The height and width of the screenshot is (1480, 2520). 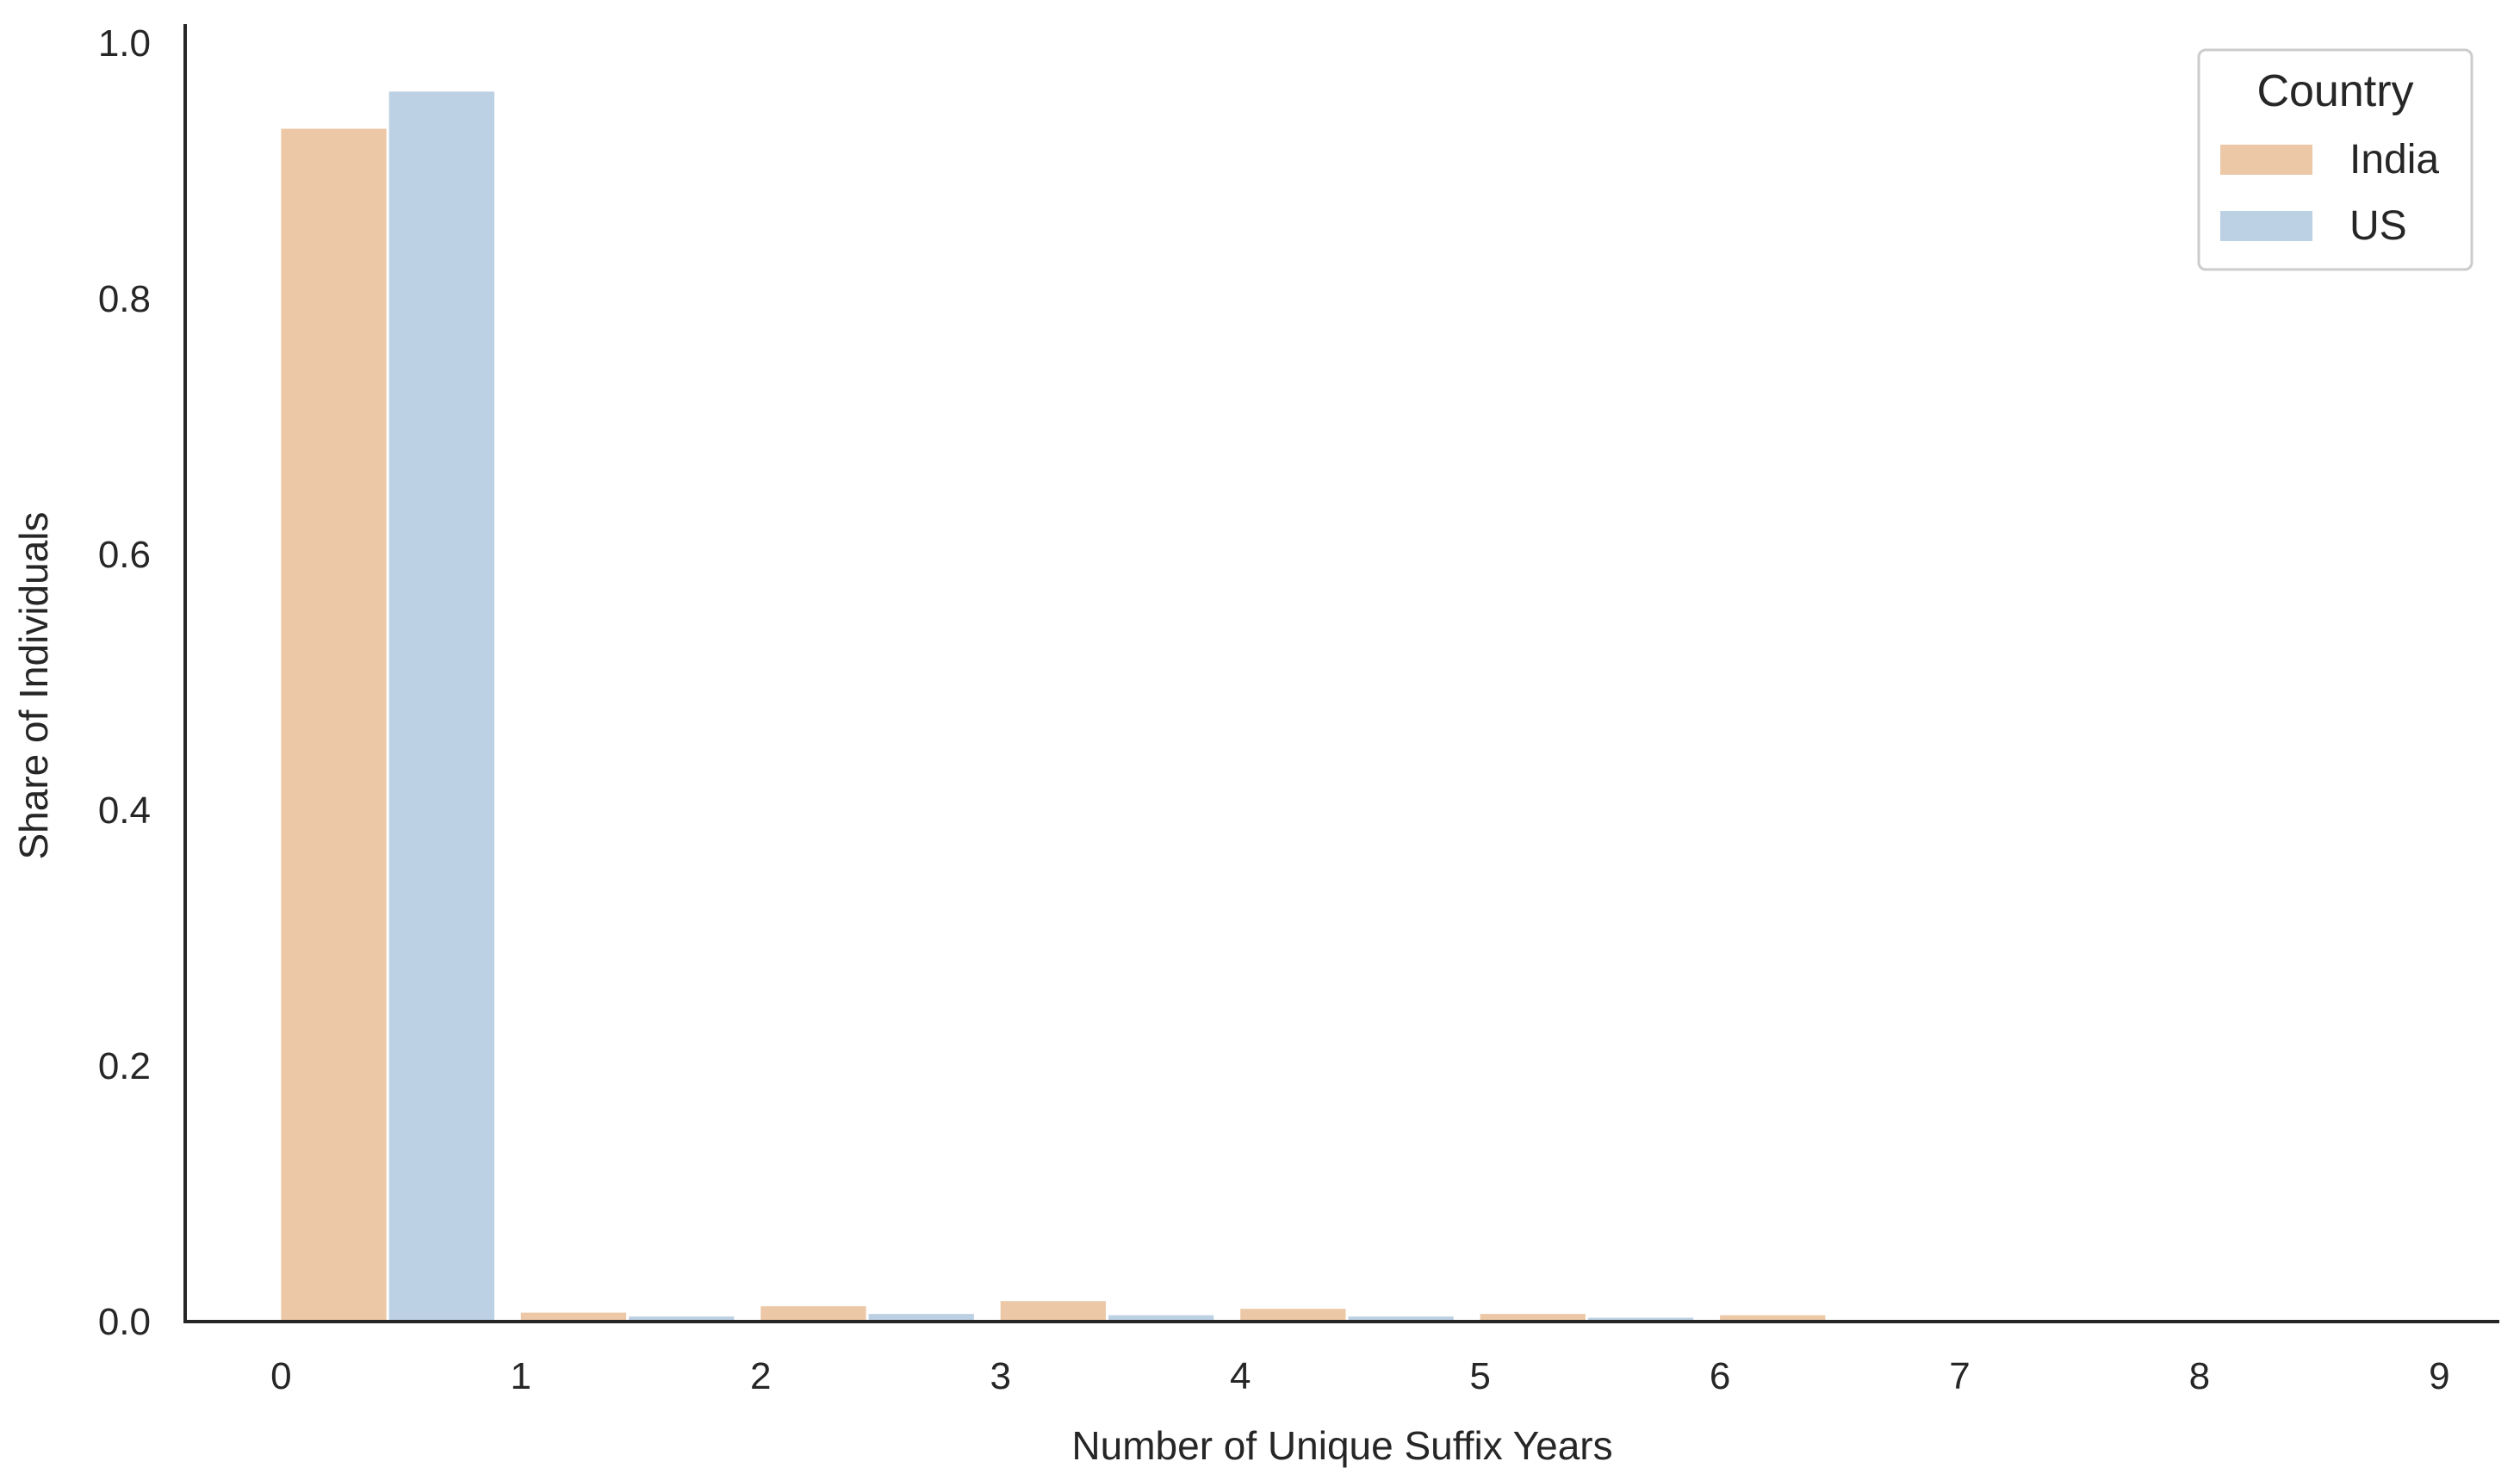 I want to click on x-tick-label: 6, so click(x=1720, y=1376).